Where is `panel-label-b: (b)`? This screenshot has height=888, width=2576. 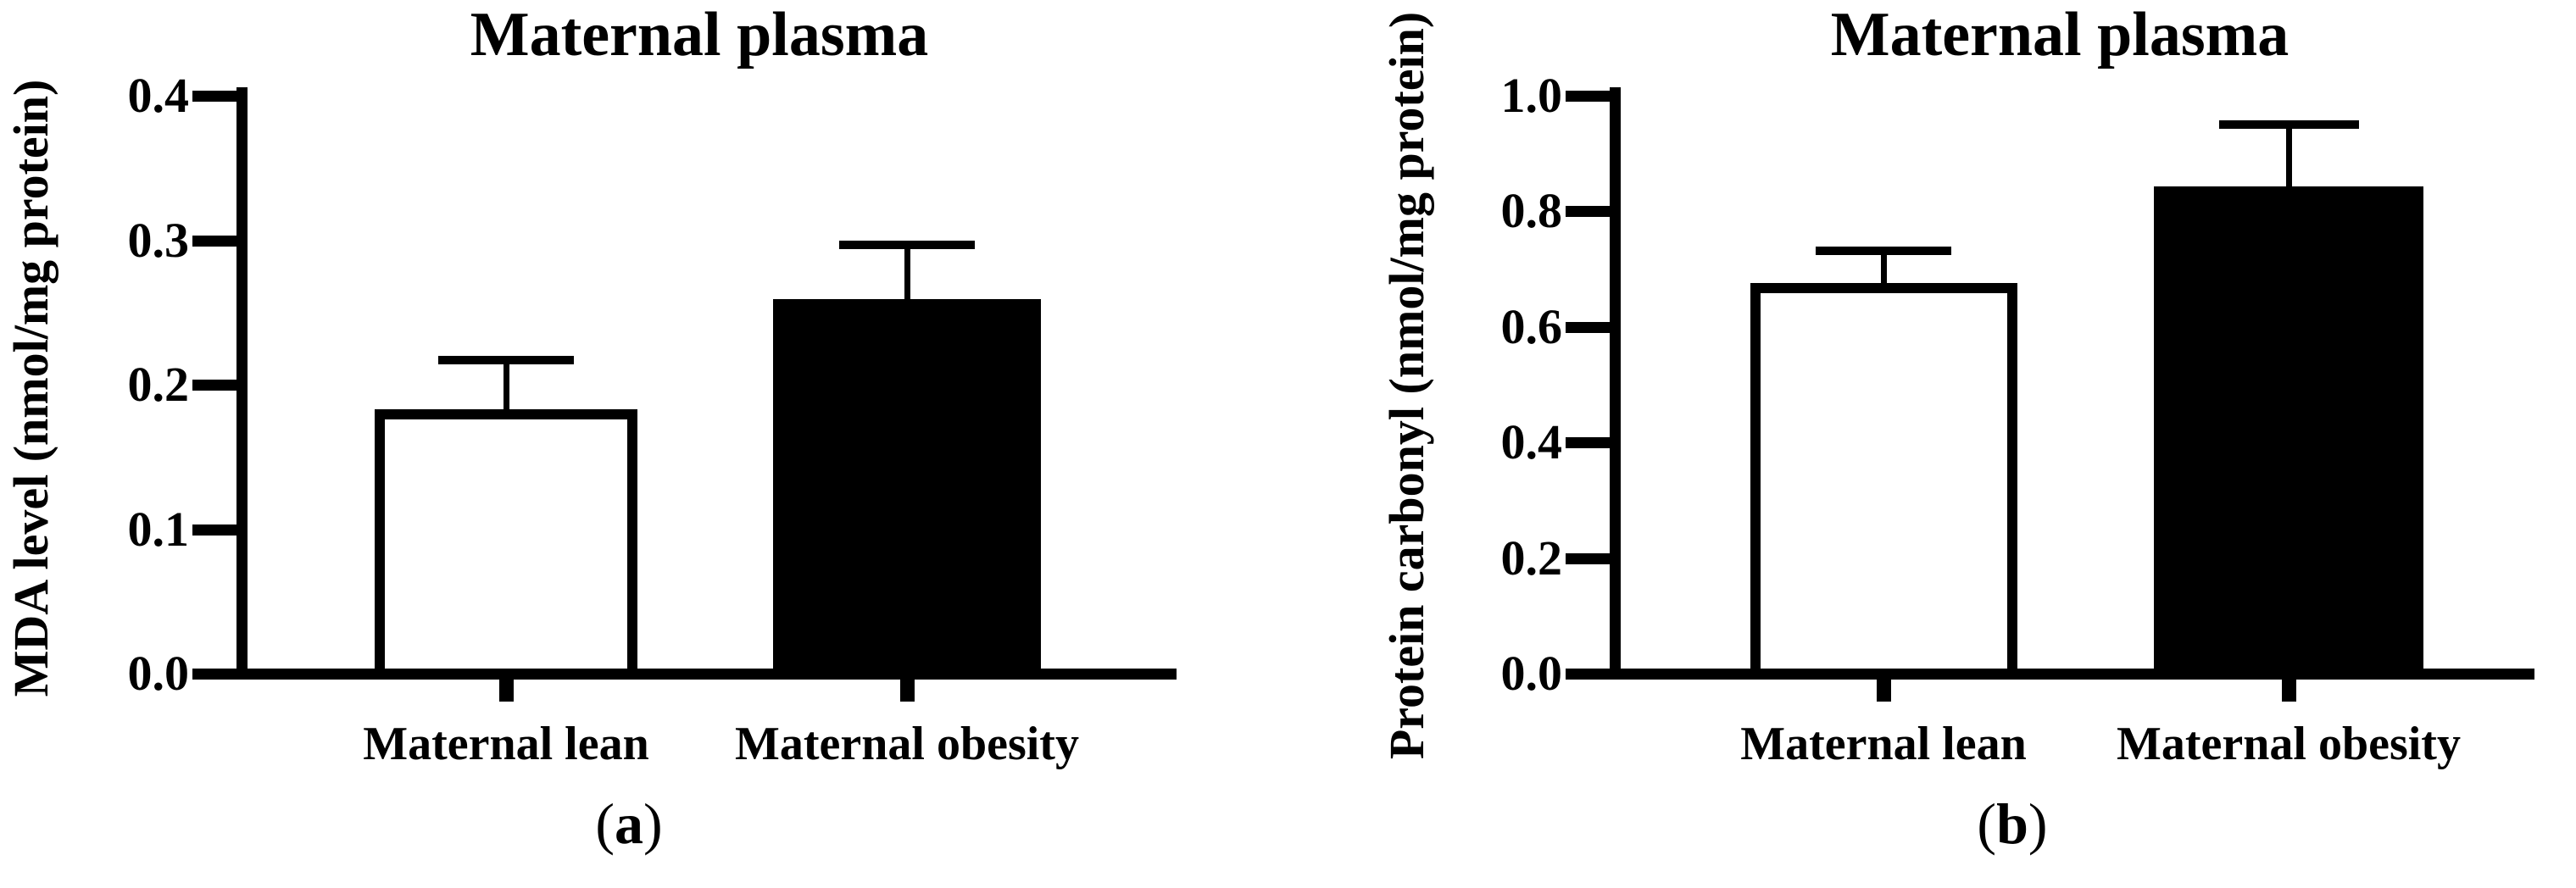 panel-label-b: (b) is located at coordinates (2012, 823).